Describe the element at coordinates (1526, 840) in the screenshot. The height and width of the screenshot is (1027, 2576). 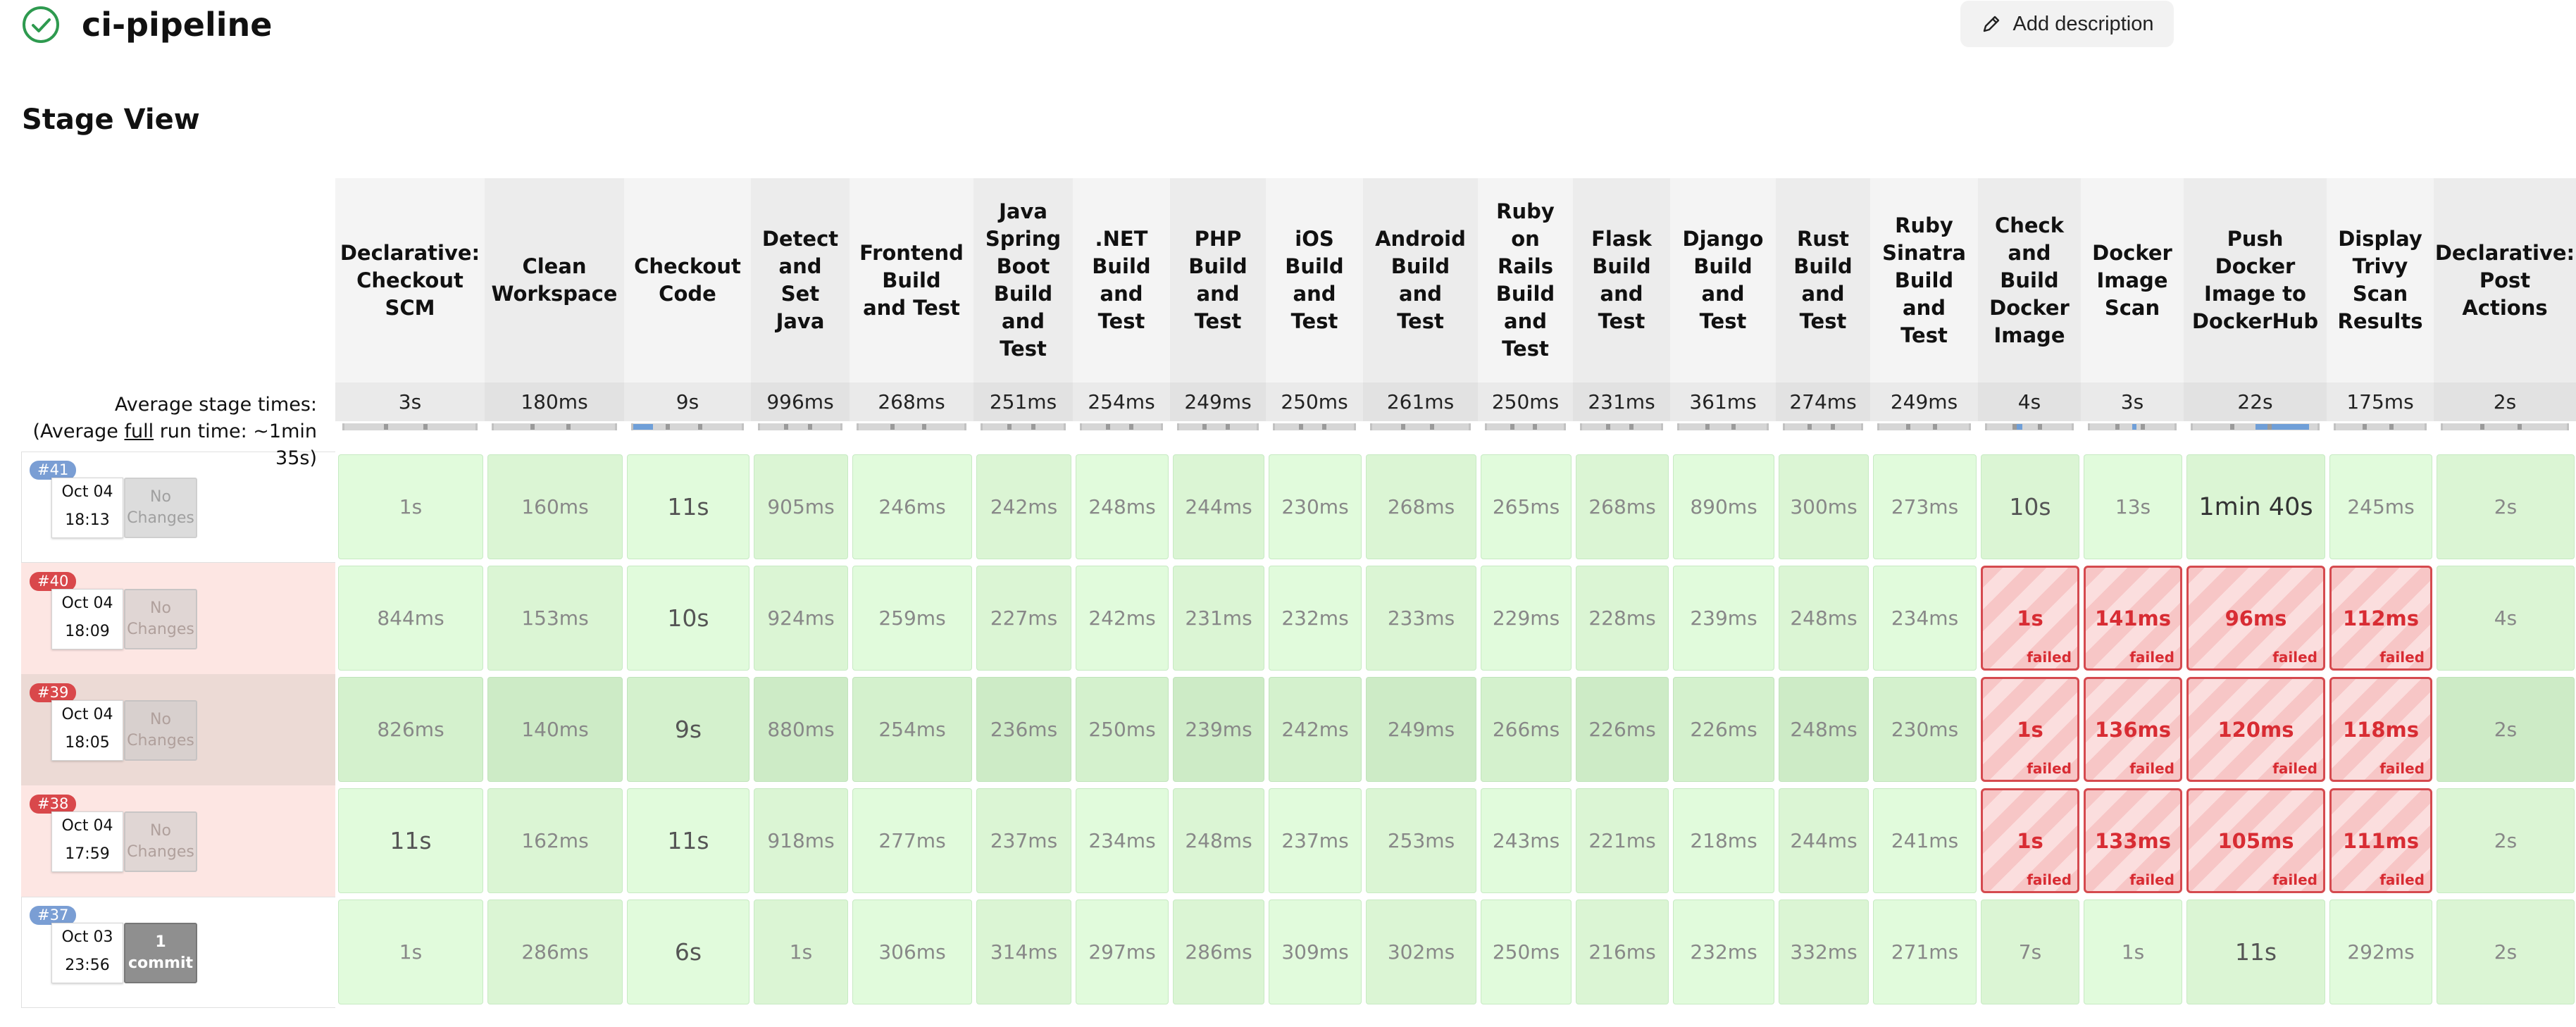
I see `stage-cell: 243ms` at that location.